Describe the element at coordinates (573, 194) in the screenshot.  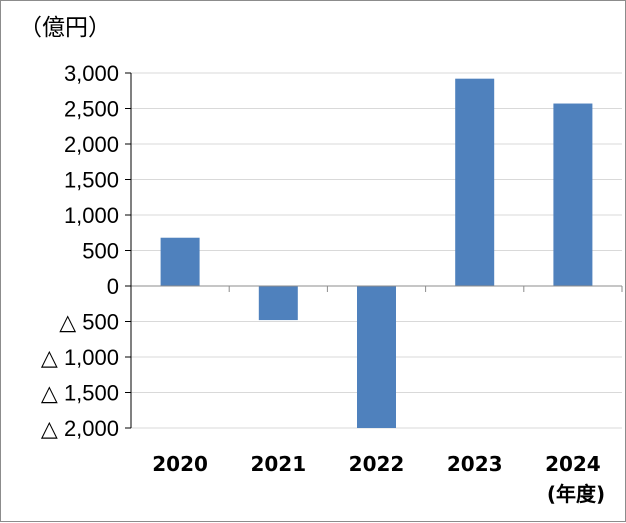
I see `bar-2024` at that location.